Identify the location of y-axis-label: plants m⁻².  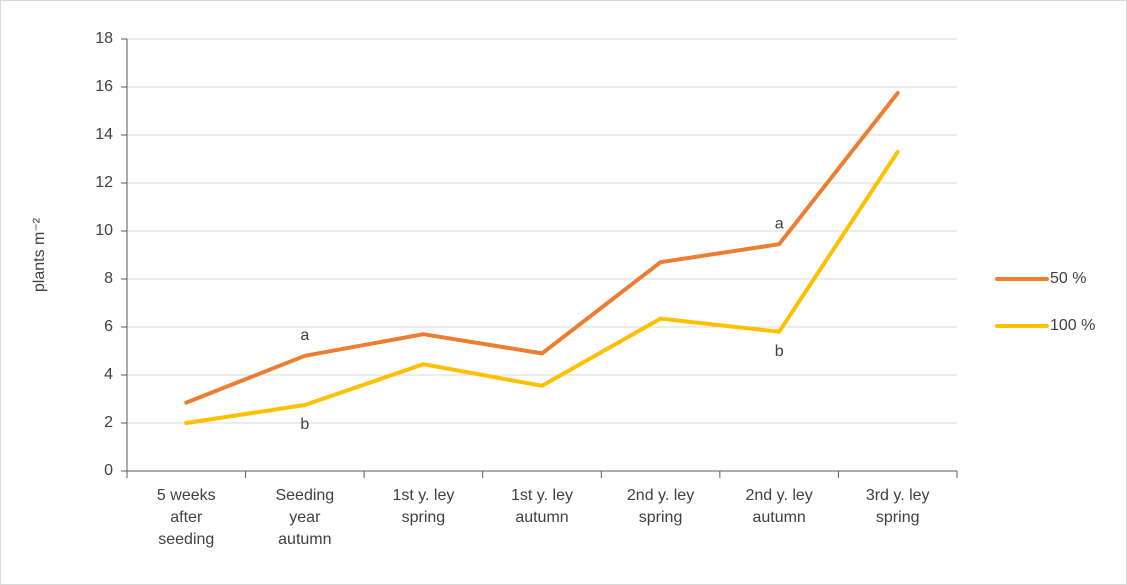
(39, 254).